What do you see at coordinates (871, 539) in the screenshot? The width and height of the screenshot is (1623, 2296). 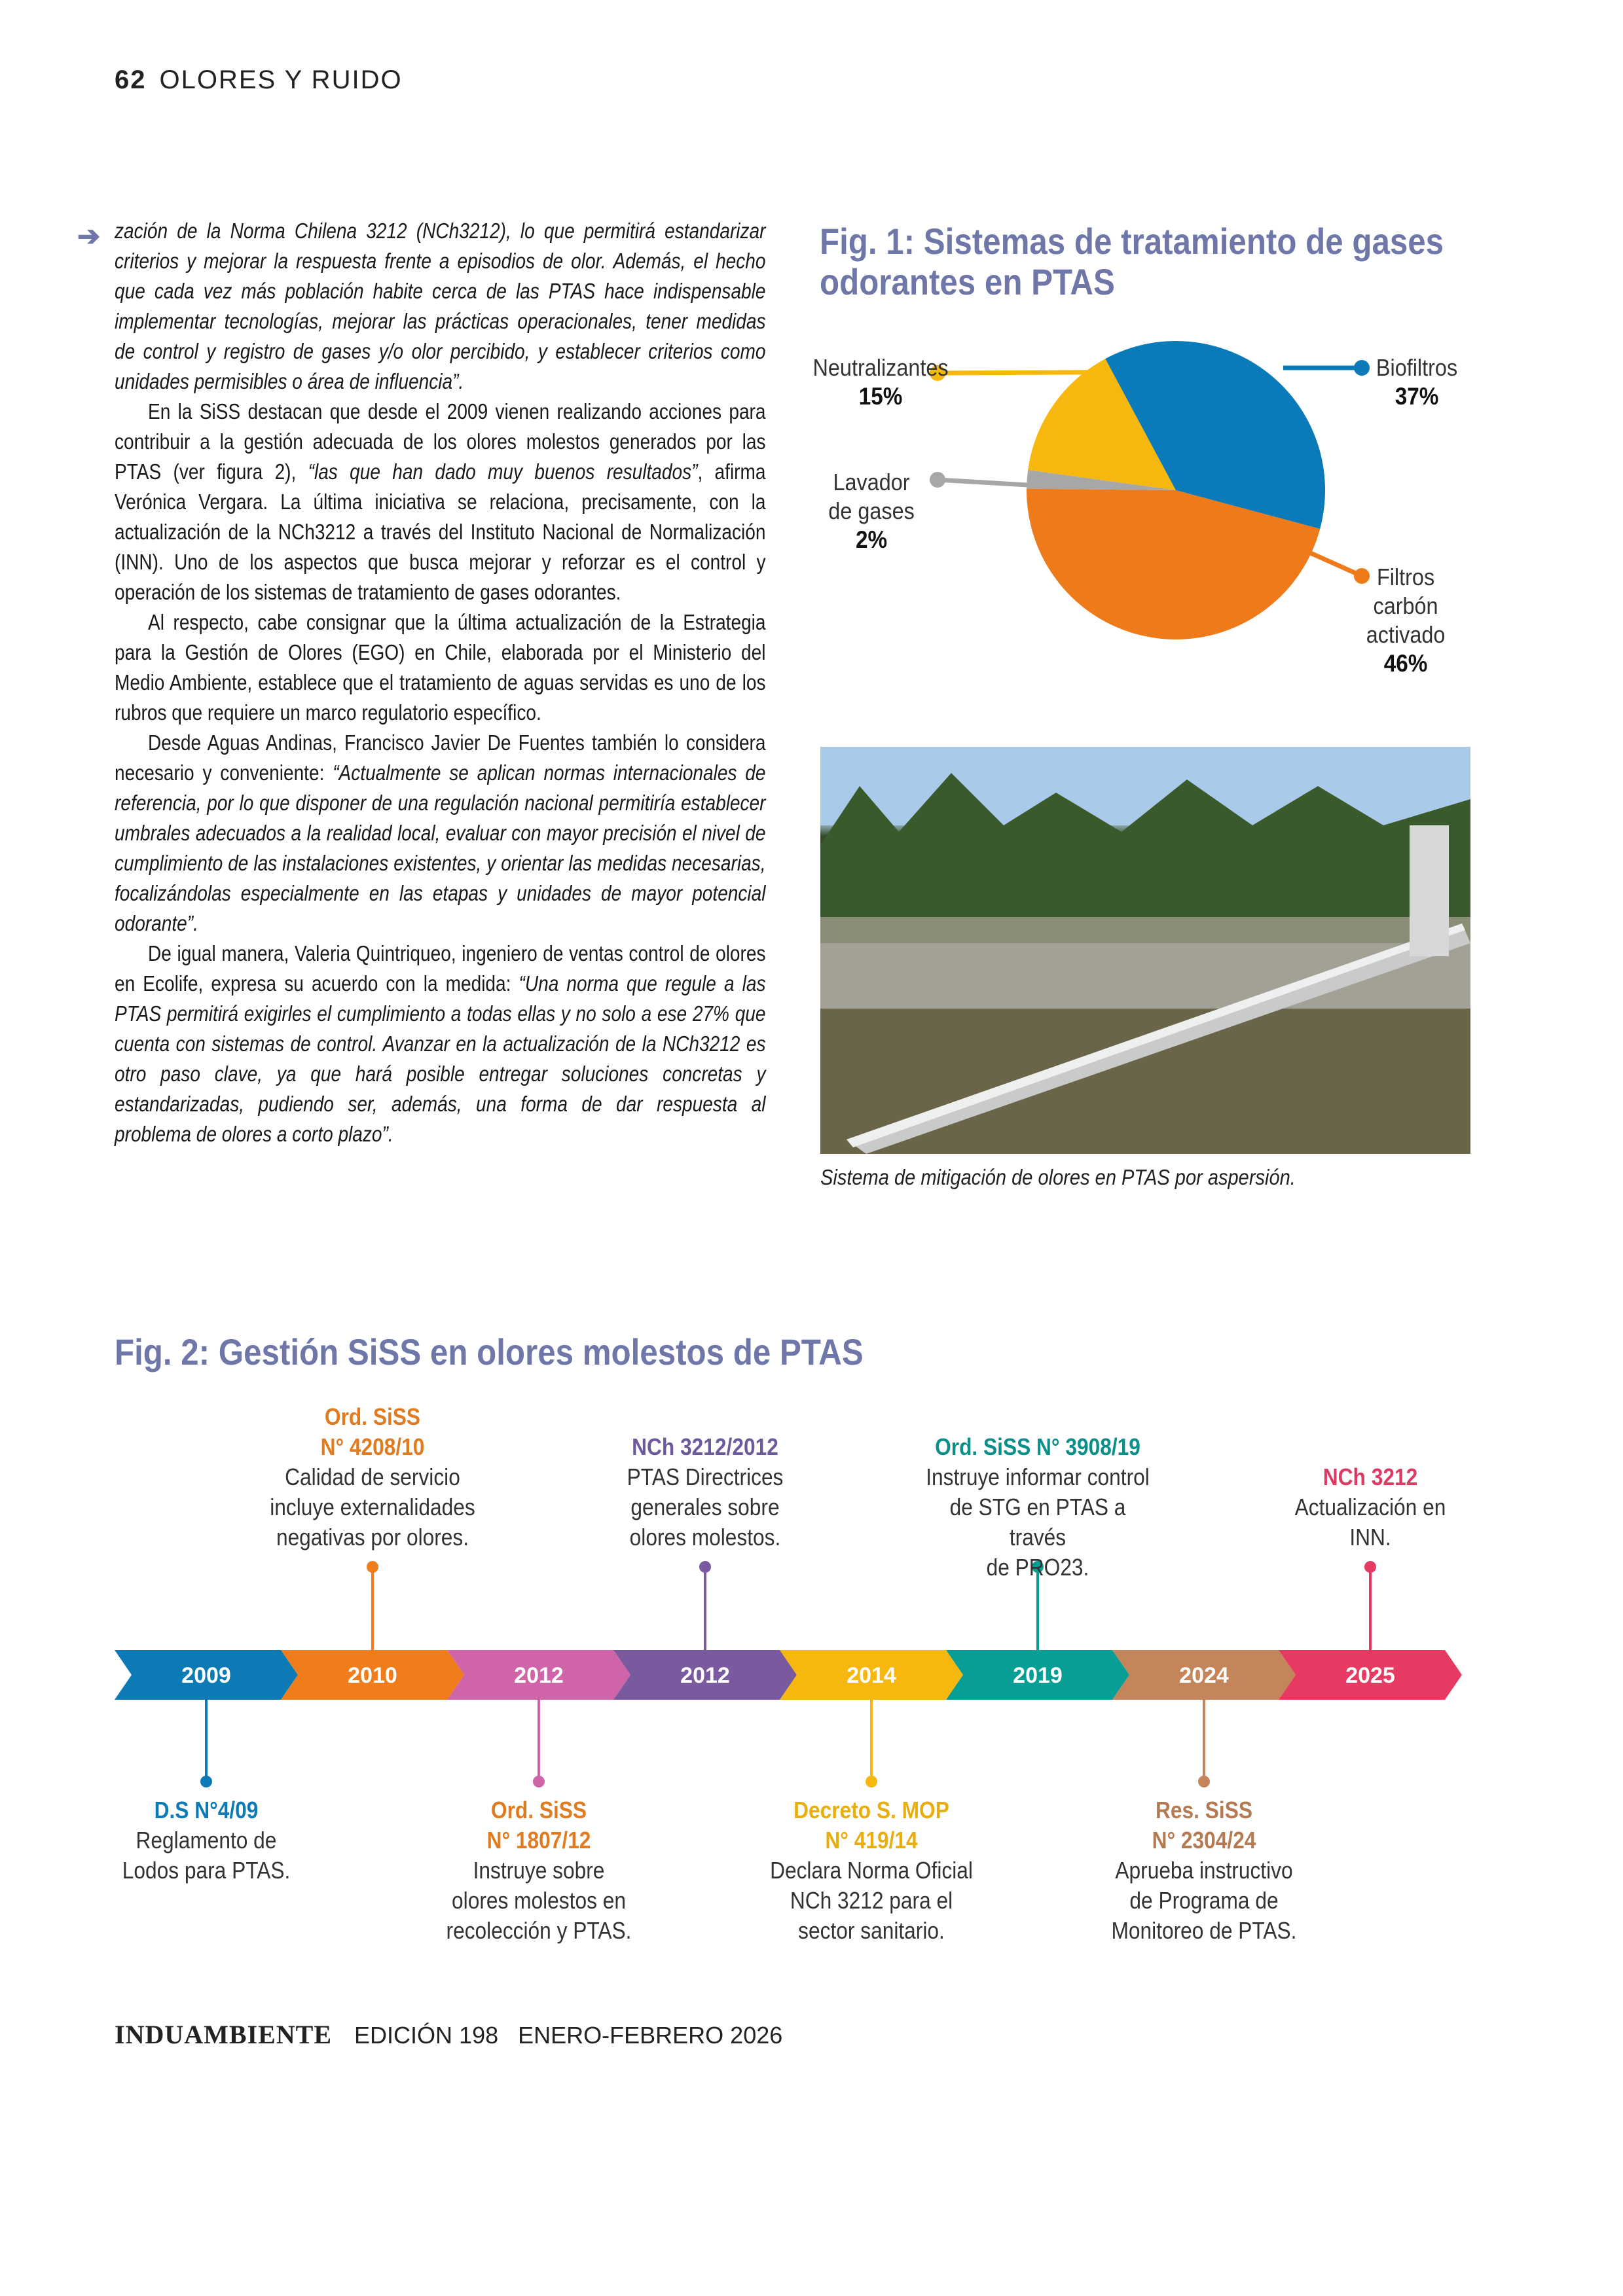 I see `slice-value: 2%` at bounding box center [871, 539].